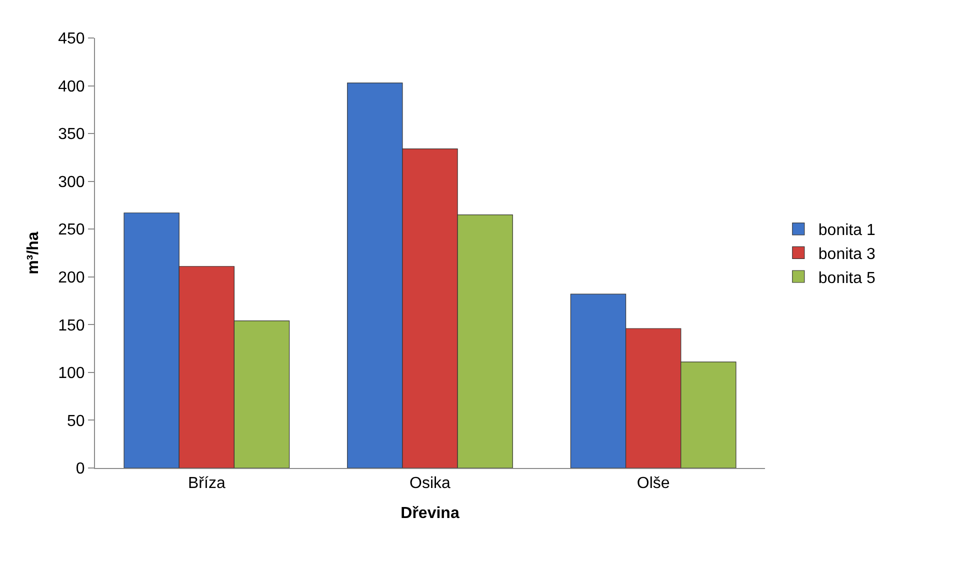 Image resolution: width=955 pixels, height=578 pixels. What do you see at coordinates (71, 135) in the screenshot?
I see `y-tick-label: 350` at bounding box center [71, 135].